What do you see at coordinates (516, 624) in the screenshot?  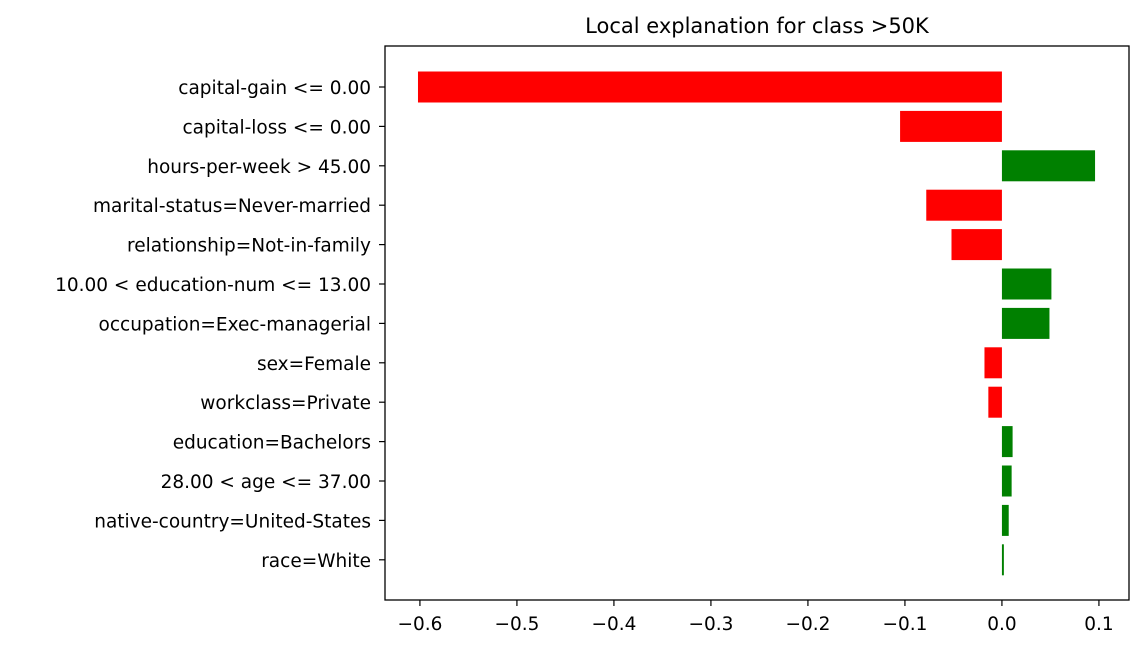 I see `x-tick-label-1: −0.5` at bounding box center [516, 624].